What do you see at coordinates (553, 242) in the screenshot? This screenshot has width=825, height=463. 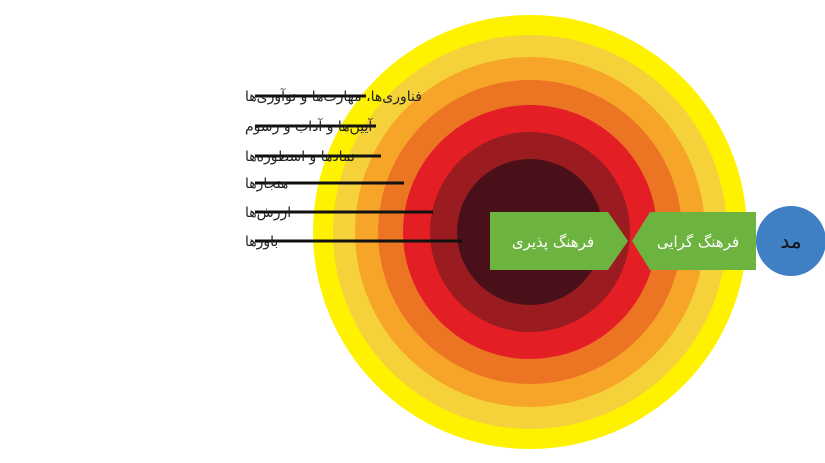 I see `arrow-label-cultural-acceptance: فرهنگ پذیری` at bounding box center [553, 242].